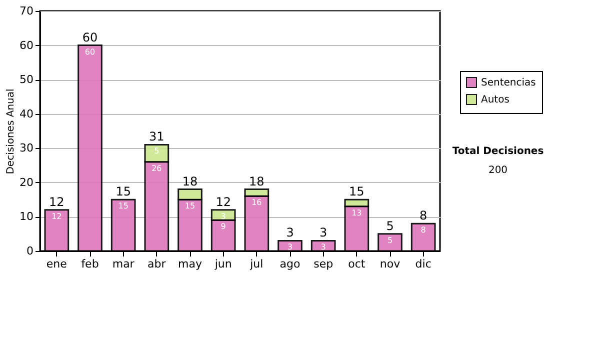  What do you see at coordinates (27, 45) in the screenshot?
I see `y-tick-label: 60` at bounding box center [27, 45].